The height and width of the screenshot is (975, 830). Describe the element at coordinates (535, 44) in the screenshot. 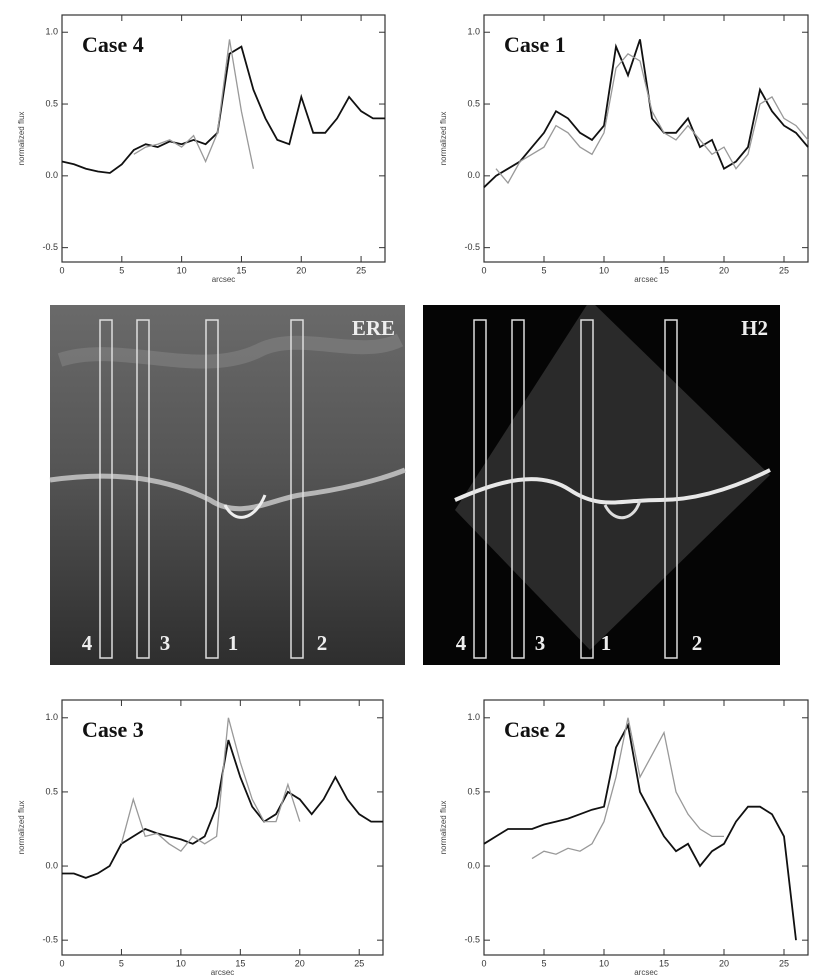

I see `chart-title: Case 1` at that location.